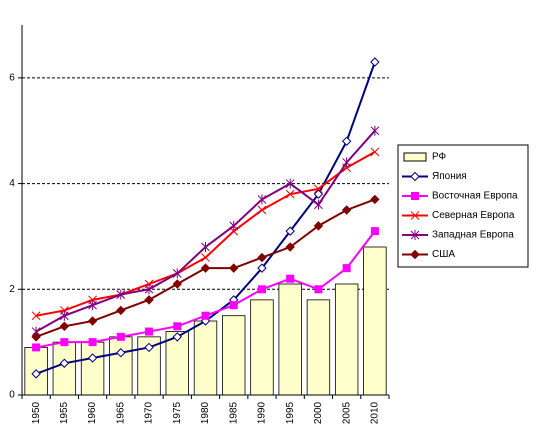 The image size is (541, 444). I want to click on legend-label: РФ, so click(439, 157).